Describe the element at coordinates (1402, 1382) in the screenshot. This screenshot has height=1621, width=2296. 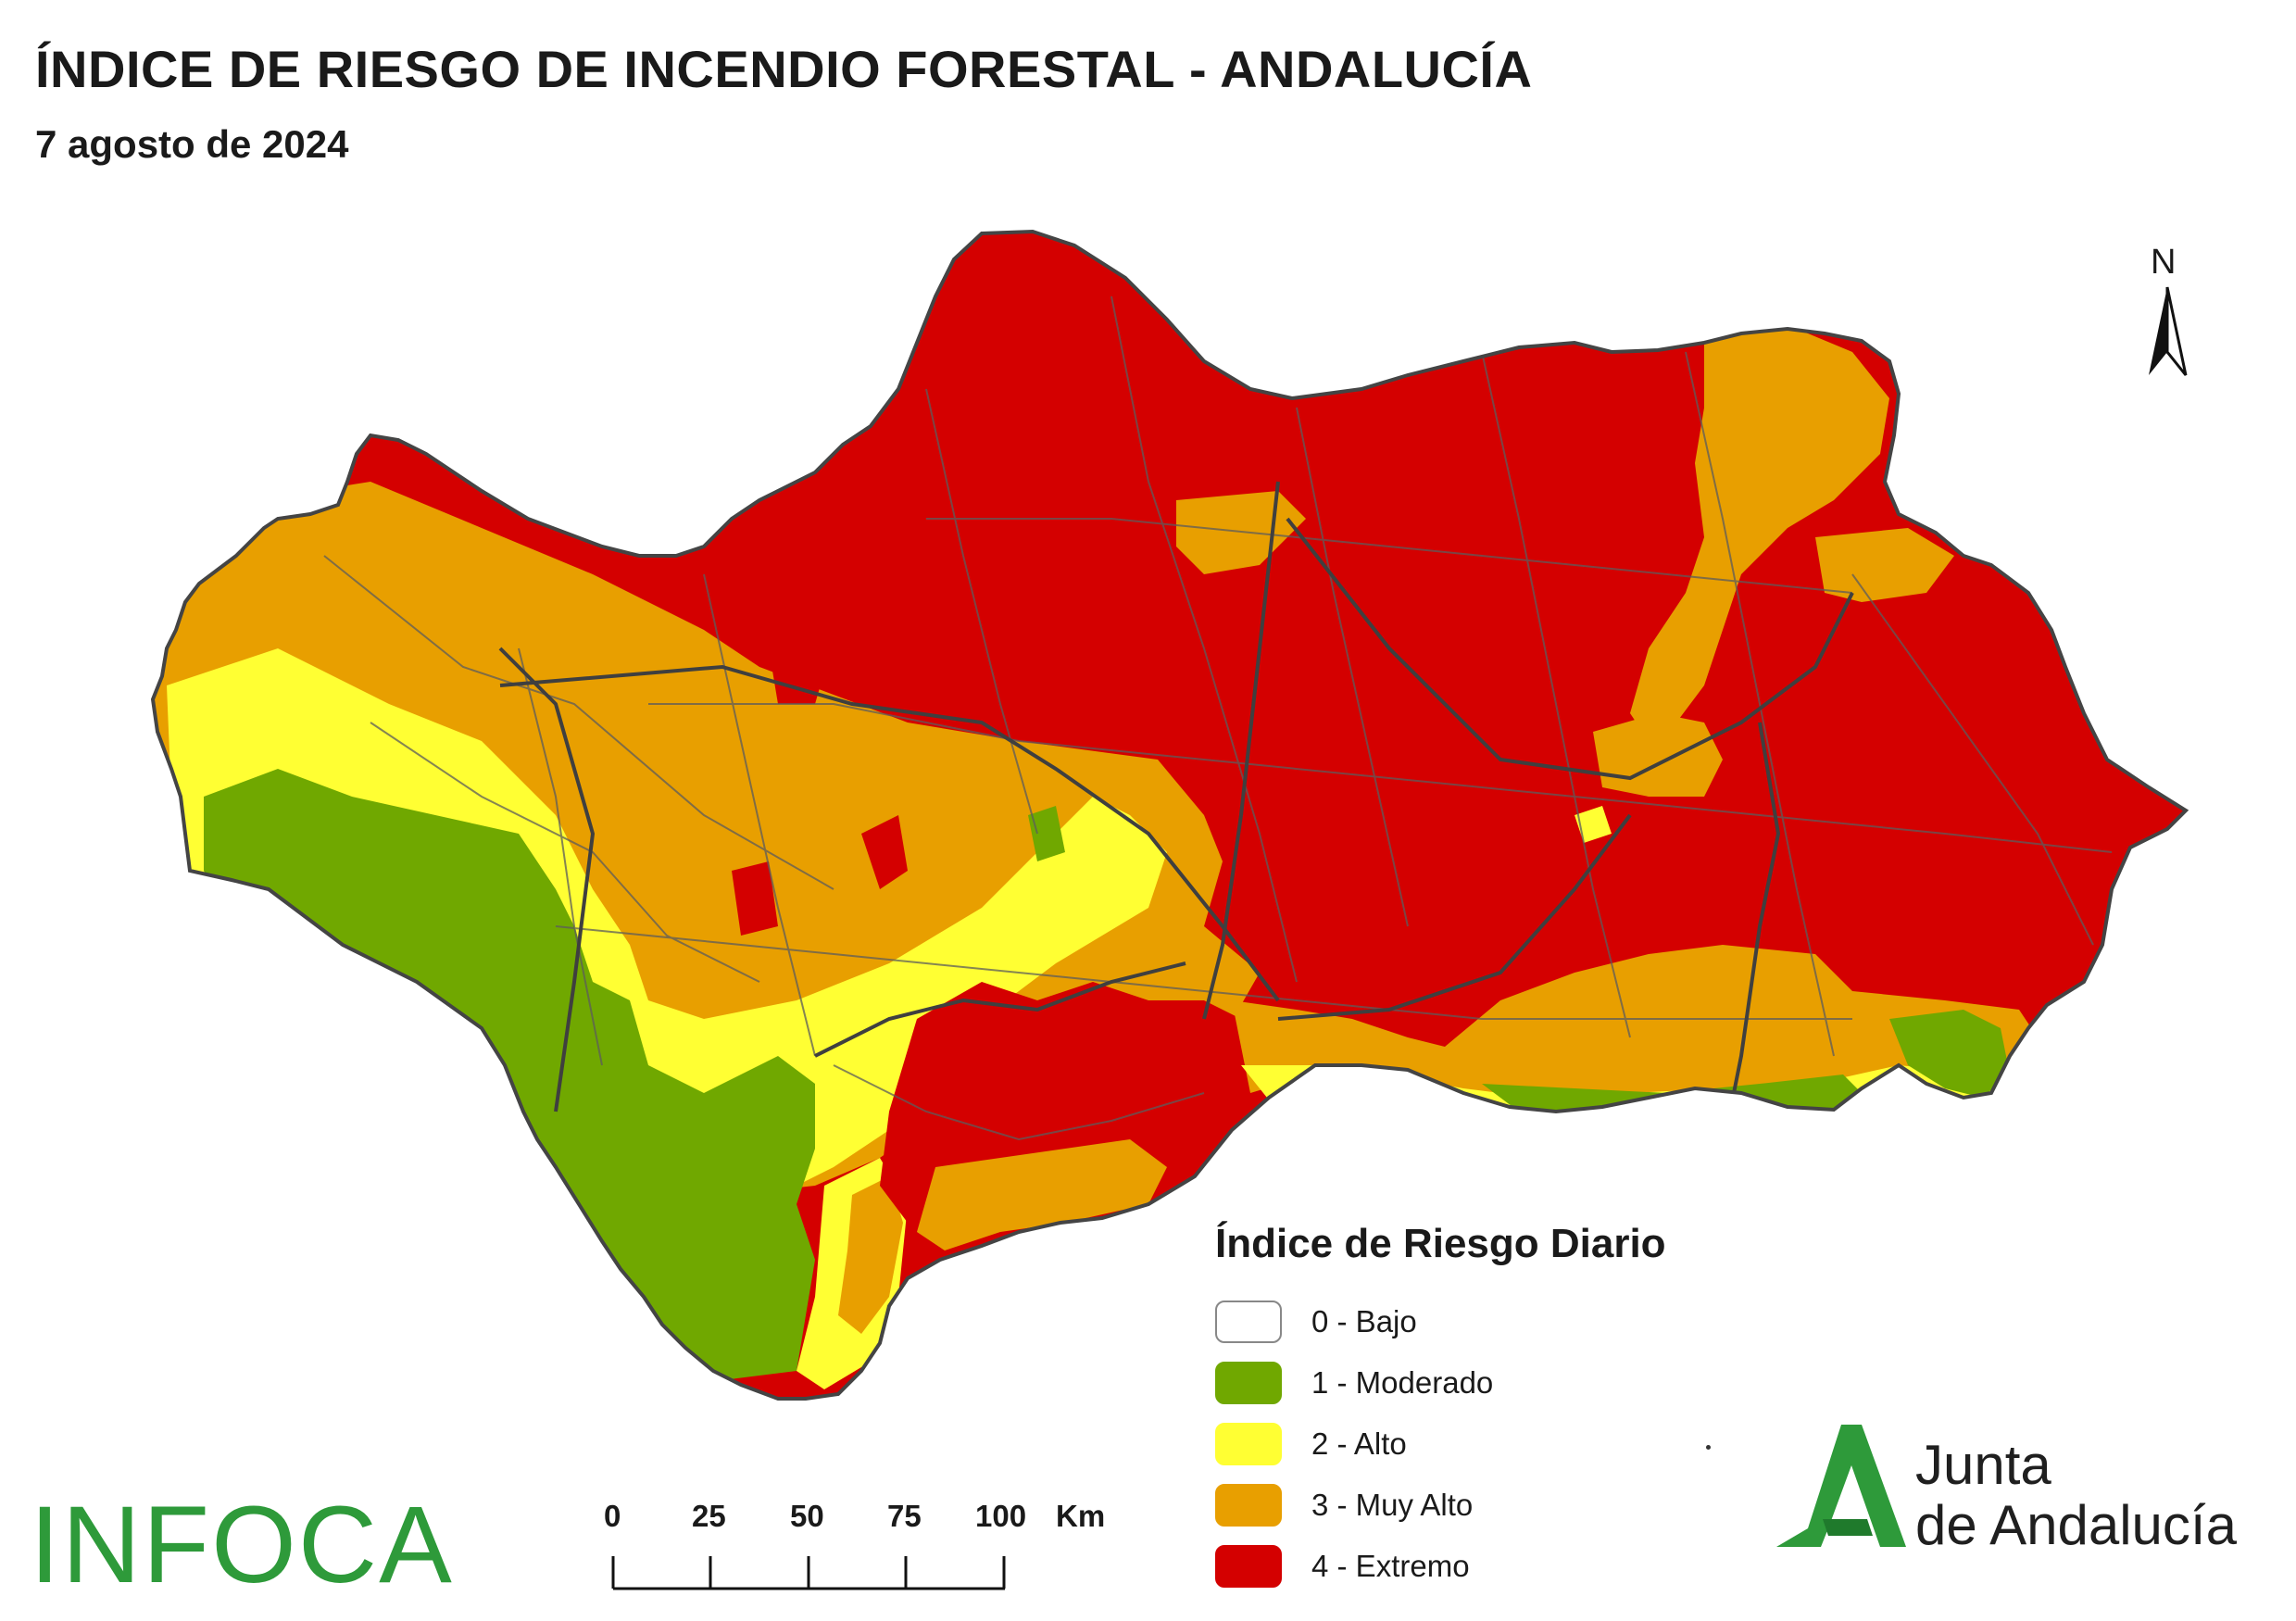
I see `legend-label: 1 - Moderado` at that location.